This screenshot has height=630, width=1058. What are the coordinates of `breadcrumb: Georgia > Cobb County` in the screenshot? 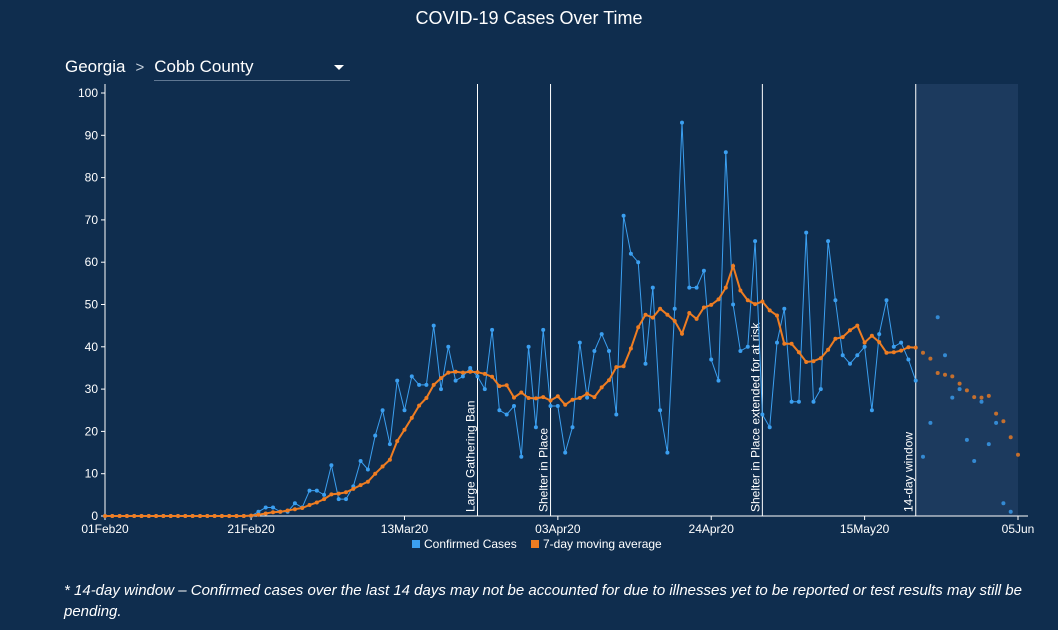 It's located at (208, 67).